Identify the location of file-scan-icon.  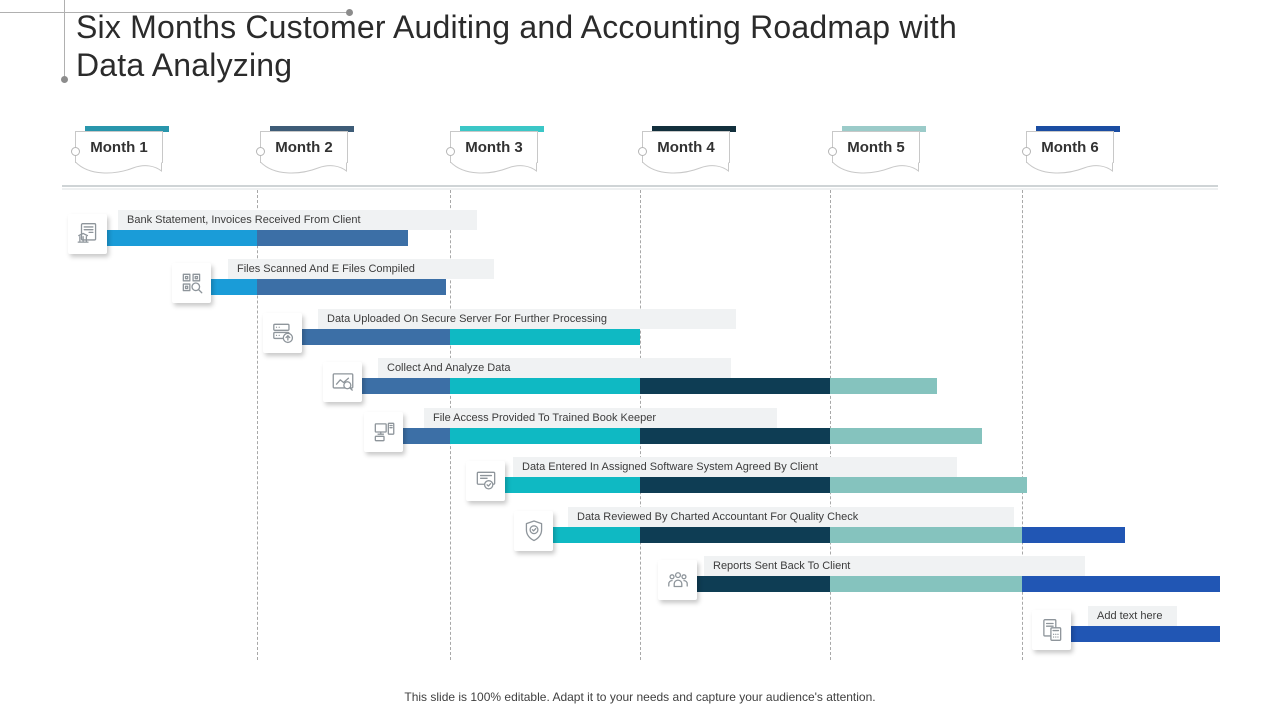
(192, 283).